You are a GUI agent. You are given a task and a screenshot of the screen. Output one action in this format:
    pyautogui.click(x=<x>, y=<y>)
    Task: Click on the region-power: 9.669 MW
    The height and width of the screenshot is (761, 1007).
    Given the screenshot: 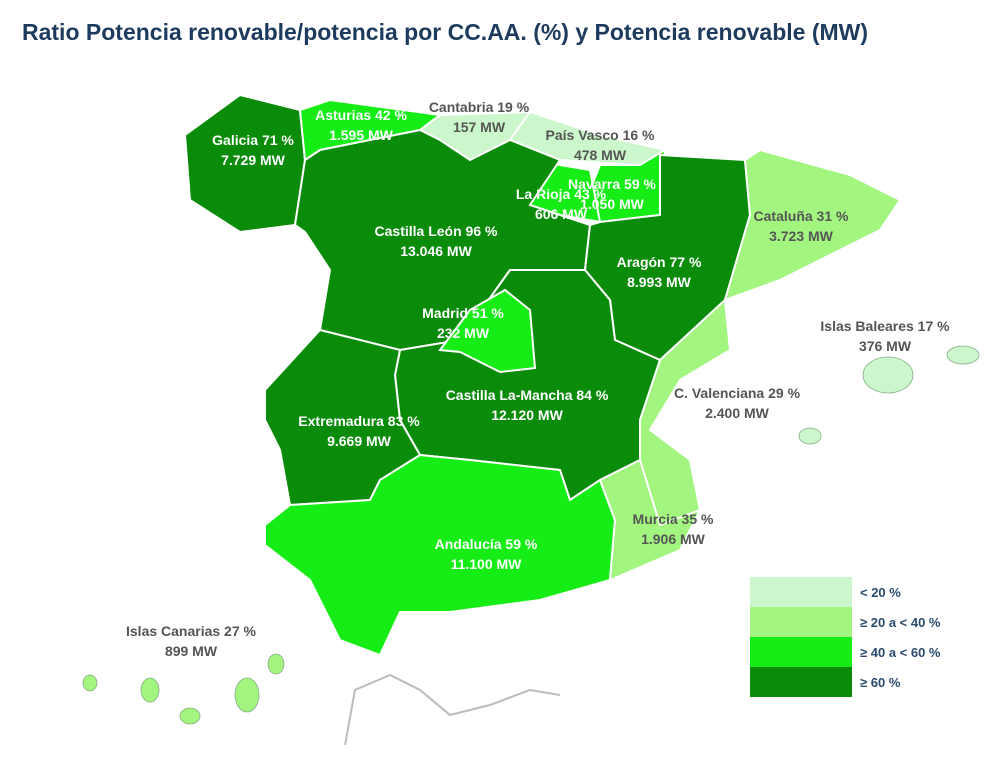 What is the action you would take?
    pyautogui.click(x=359, y=441)
    